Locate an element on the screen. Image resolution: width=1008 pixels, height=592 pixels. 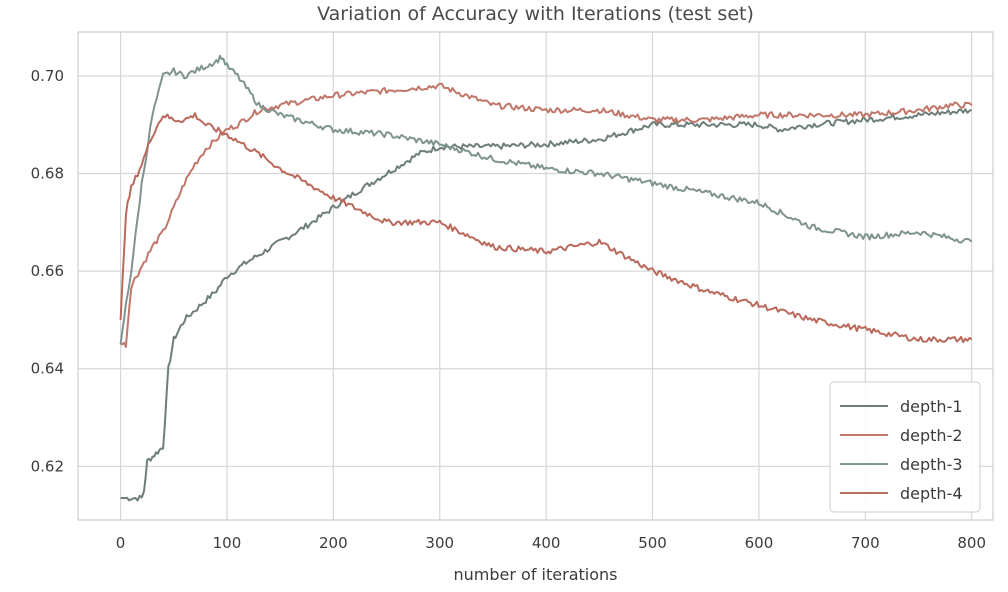
x-tick-label: 500 is located at coordinates (652, 543).